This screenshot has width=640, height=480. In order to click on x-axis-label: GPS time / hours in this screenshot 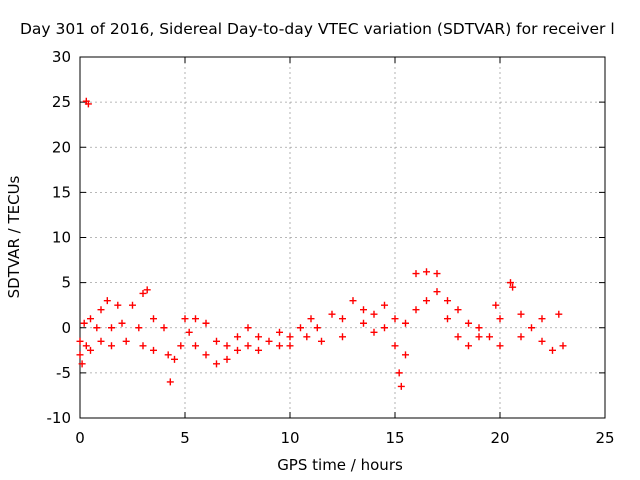, I will do `click(340, 465)`.